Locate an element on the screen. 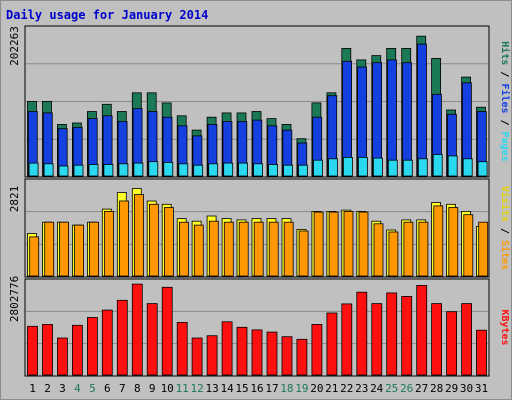  x-tick-label-23: 23 is located at coordinates (361, 388).